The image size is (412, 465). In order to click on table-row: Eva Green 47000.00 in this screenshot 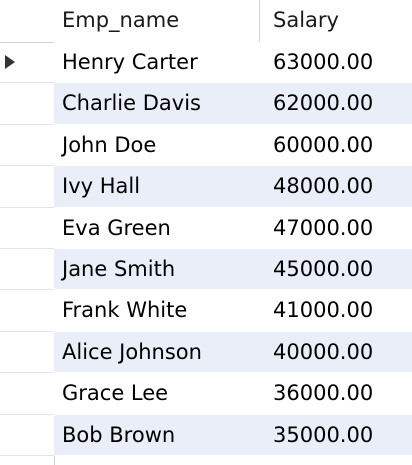, I will do `click(206, 228)`.